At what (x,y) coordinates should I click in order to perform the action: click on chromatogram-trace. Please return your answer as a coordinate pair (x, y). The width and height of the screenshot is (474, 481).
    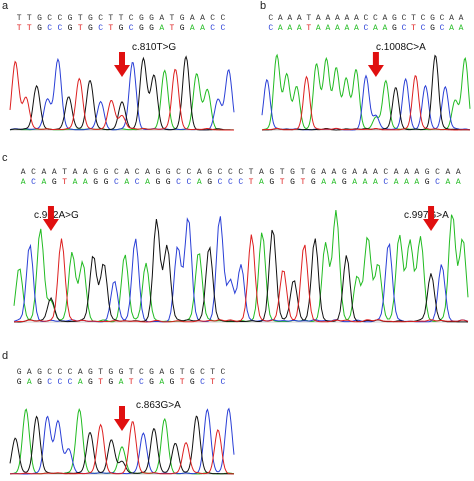
    Looking at the image, I should click on (366, 91).